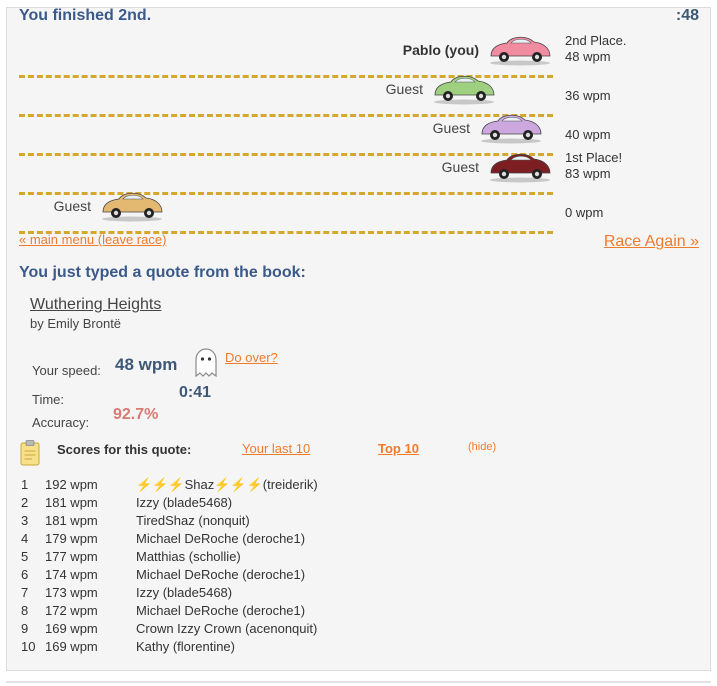 This screenshot has height=686, width=717. Describe the element at coordinates (594, 157) in the screenshot. I see `racer-result-line: 1st Place!` at that location.